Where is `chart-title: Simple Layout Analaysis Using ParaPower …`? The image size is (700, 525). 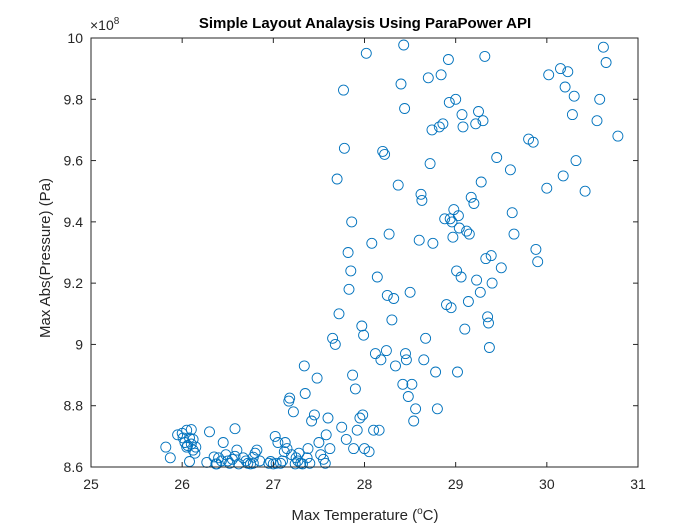
chart-title: Simple Layout Analaysis Using ParaPower … is located at coordinates (365, 23).